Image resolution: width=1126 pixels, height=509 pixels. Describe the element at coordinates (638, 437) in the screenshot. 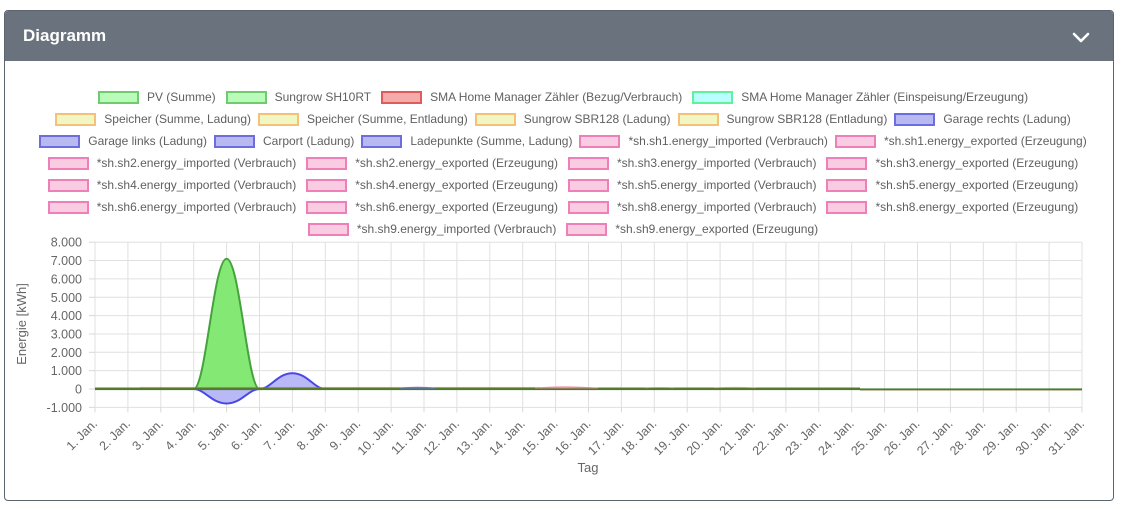

I see `svg-text: 18. Jan.` at that location.